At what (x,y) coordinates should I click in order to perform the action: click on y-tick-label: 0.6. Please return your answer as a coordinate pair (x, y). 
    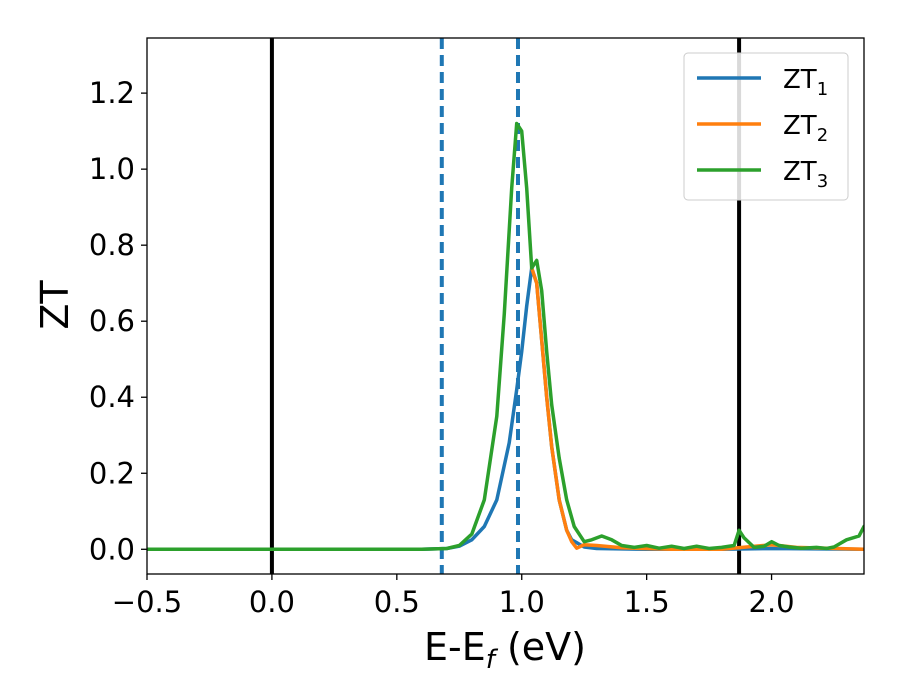
    Looking at the image, I should click on (112, 321).